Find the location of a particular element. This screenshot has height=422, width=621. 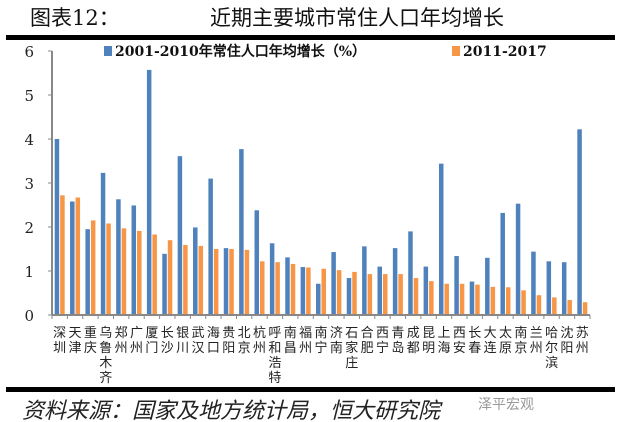

bar-2001-2010: 郑州: 2.63 is located at coordinates (118, 257).